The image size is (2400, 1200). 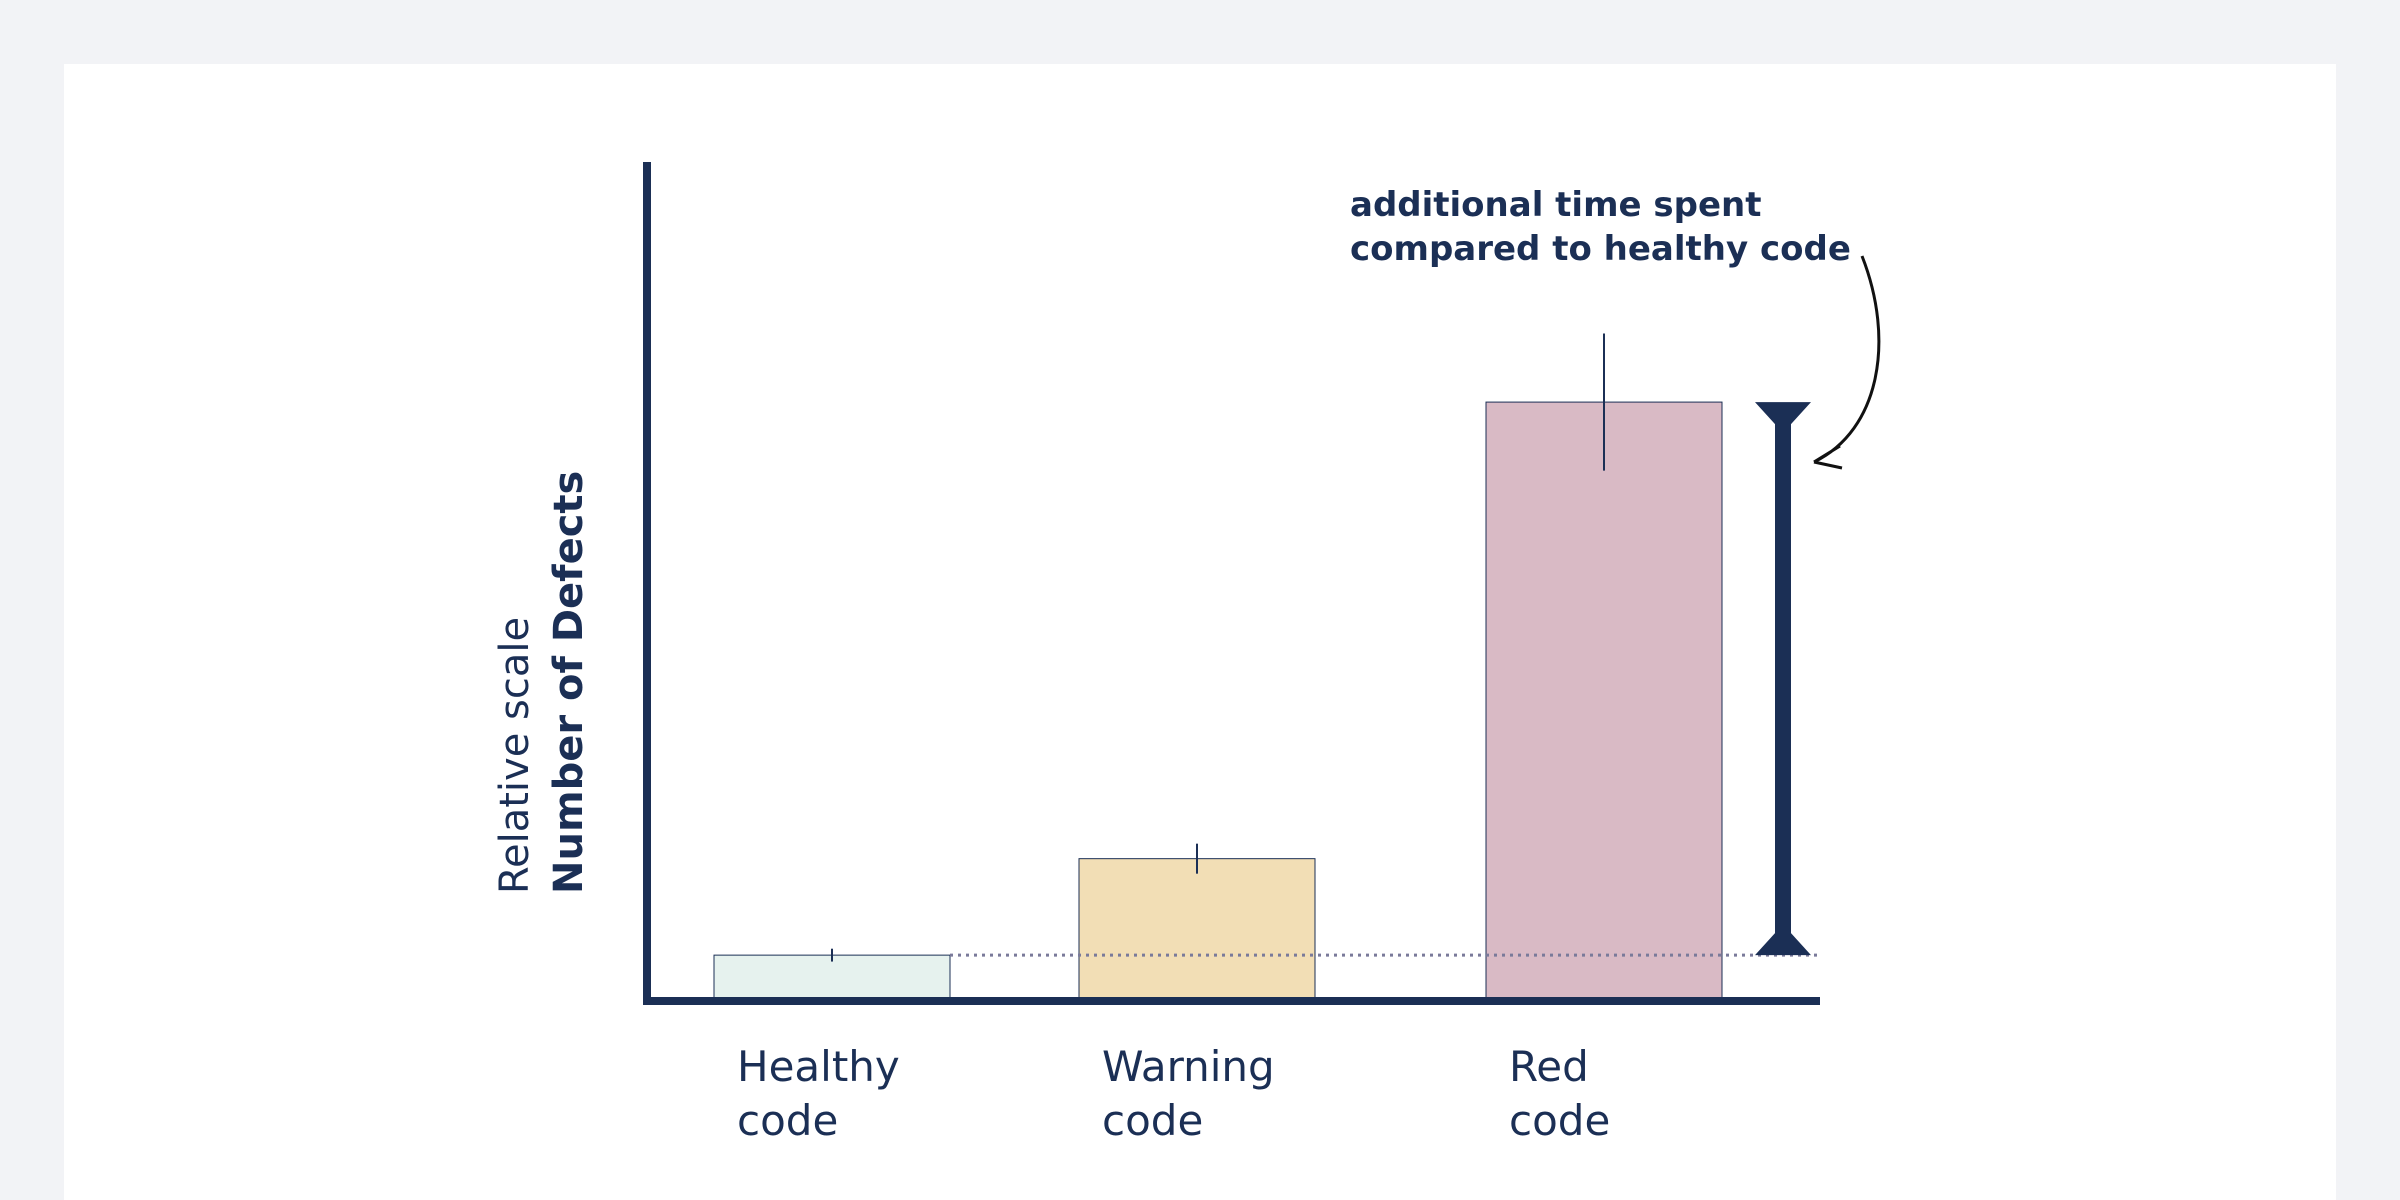 I want to click on x-tick-label: Warning code, so click(x=1188, y=1093).